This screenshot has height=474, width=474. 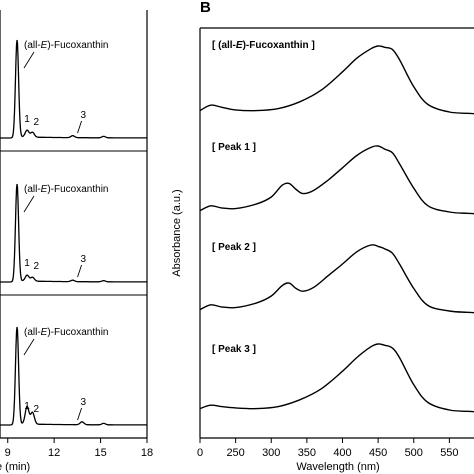 I want to click on panel-b-x-axis-title: Wavelength (nm), so click(x=337, y=467).